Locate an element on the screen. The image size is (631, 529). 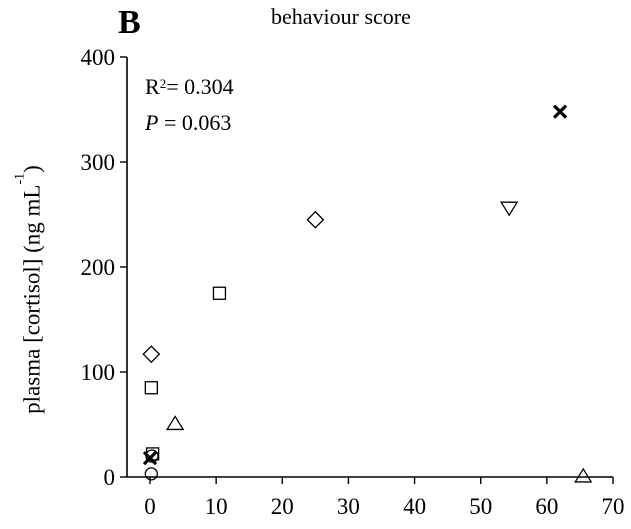
x-tick-label: 0 is located at coordinates (150, 506).